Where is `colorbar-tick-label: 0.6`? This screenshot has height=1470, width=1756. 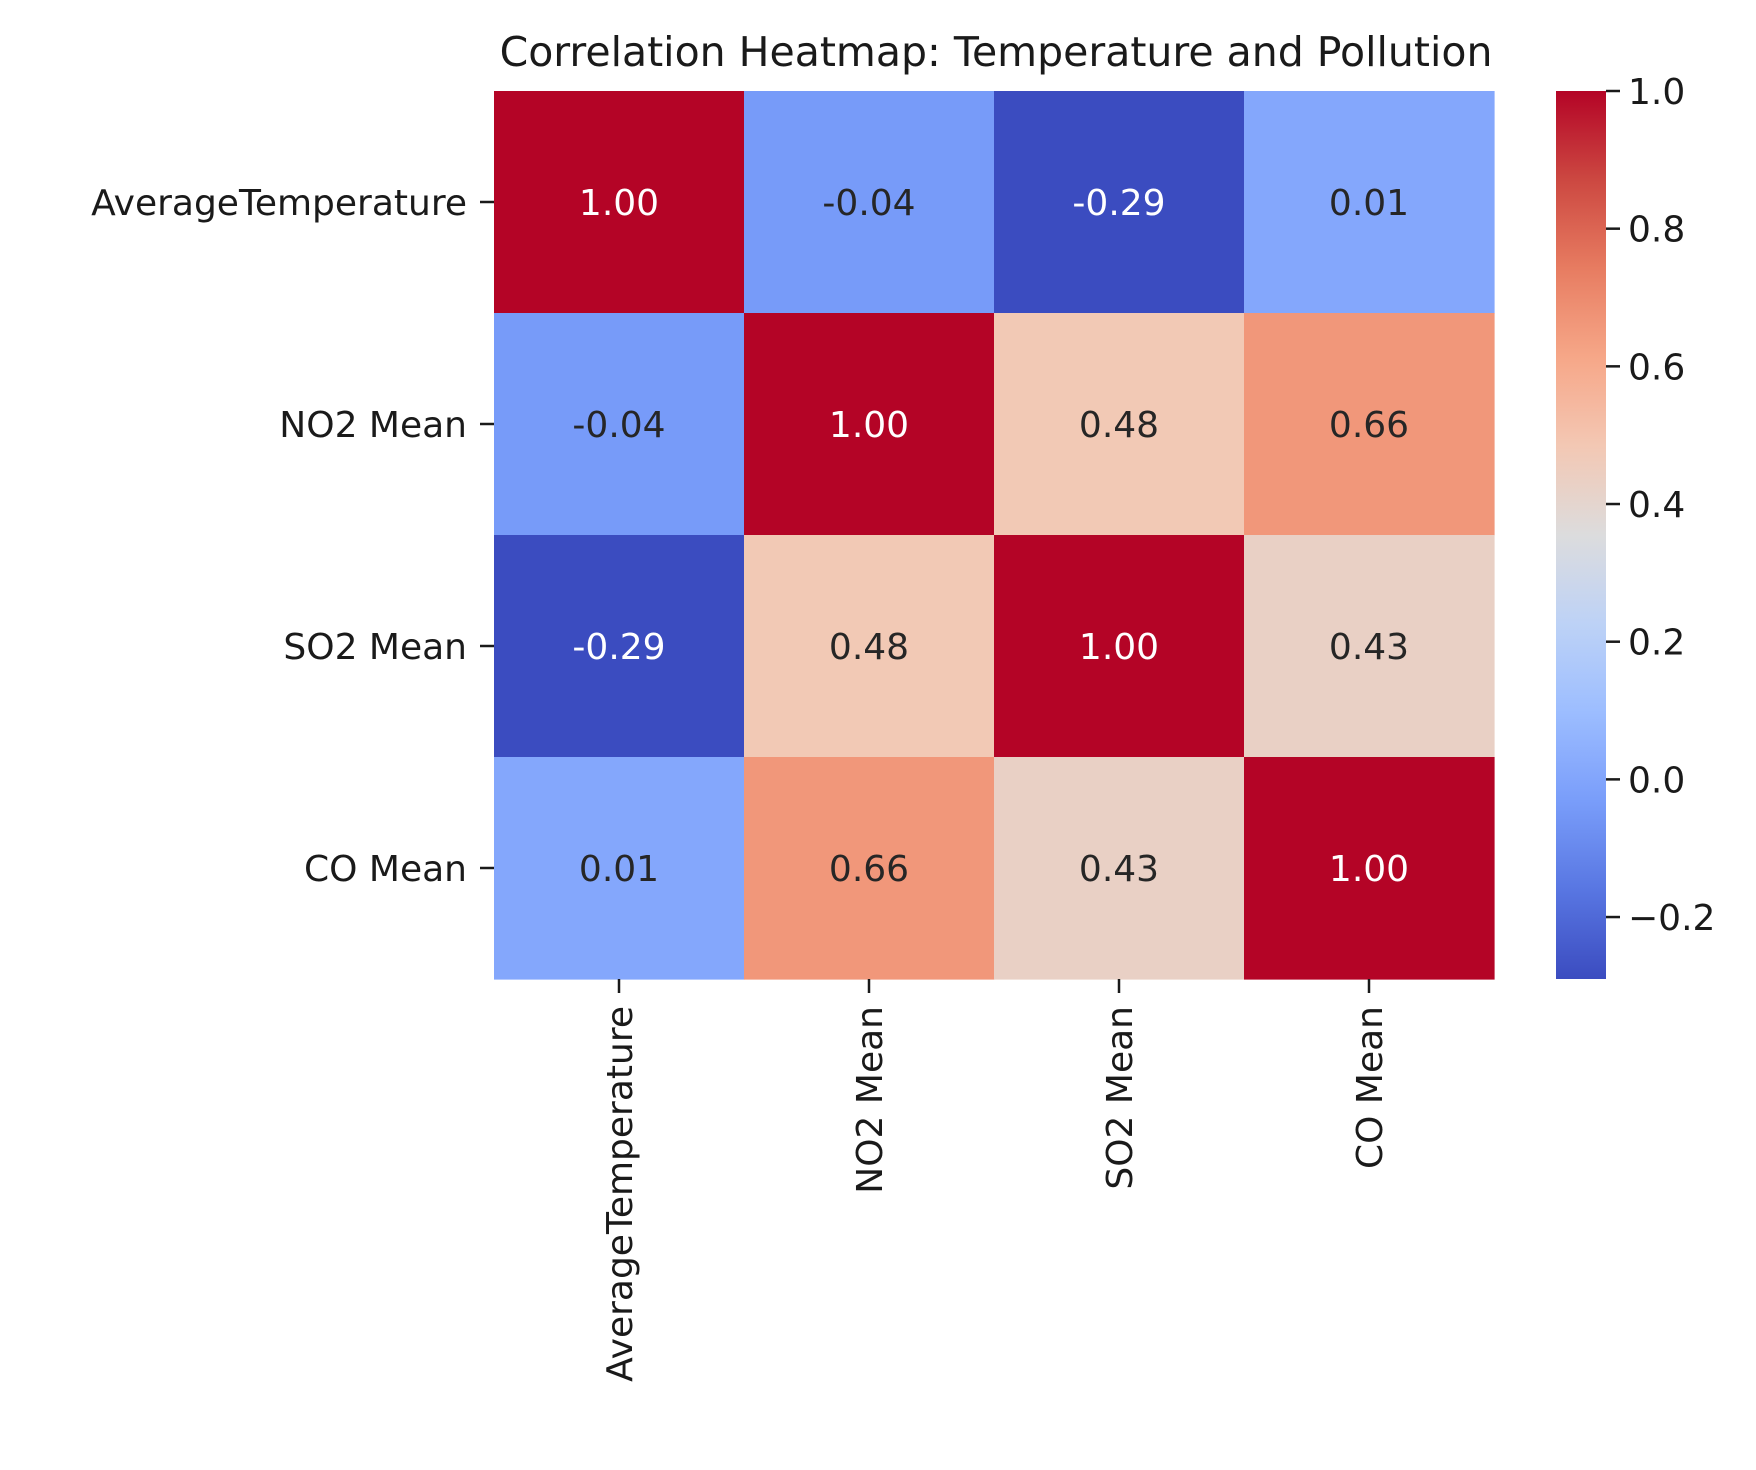
colorbar-tick-label: 0.6 is located at coordinates (1656, 367).